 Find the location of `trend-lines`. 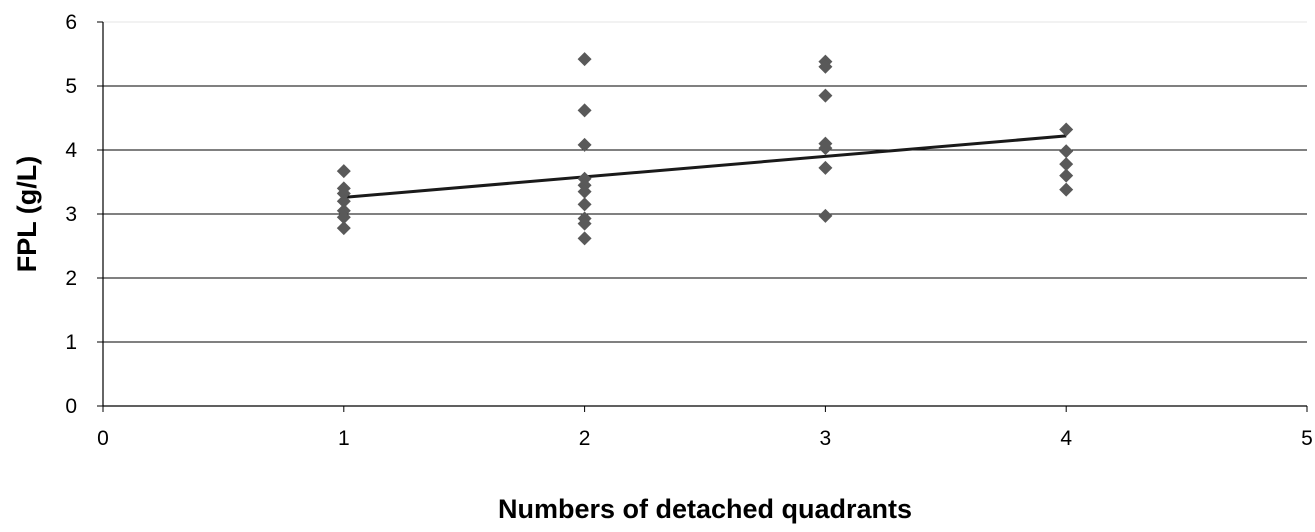

trend-lines is located at coordinates (705, 166).